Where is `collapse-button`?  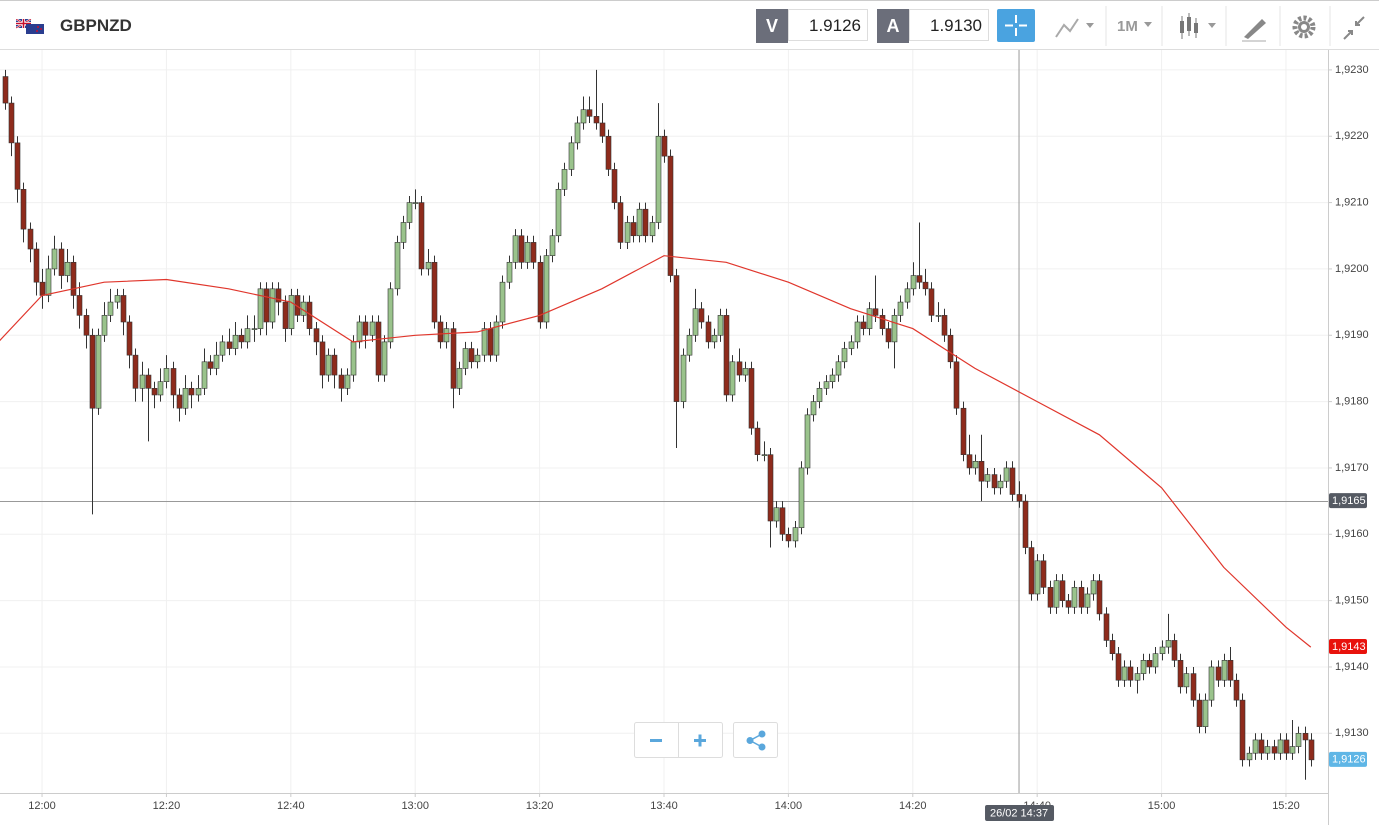
collapse-button is located at coordinates (1354, 28).